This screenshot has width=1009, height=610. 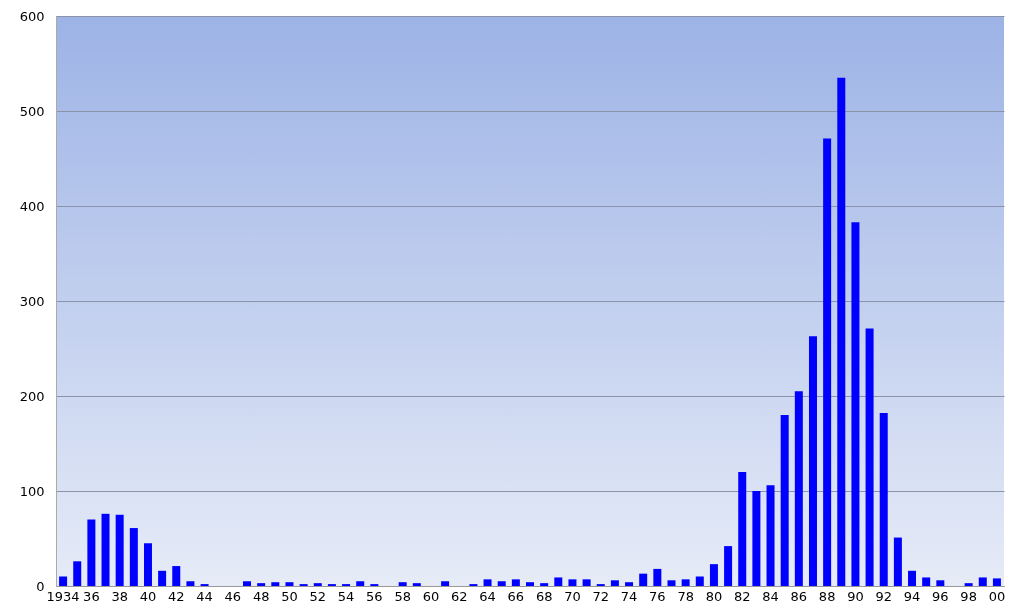 I want to click on y-tick-label: 400, so click(x=32, y=206).